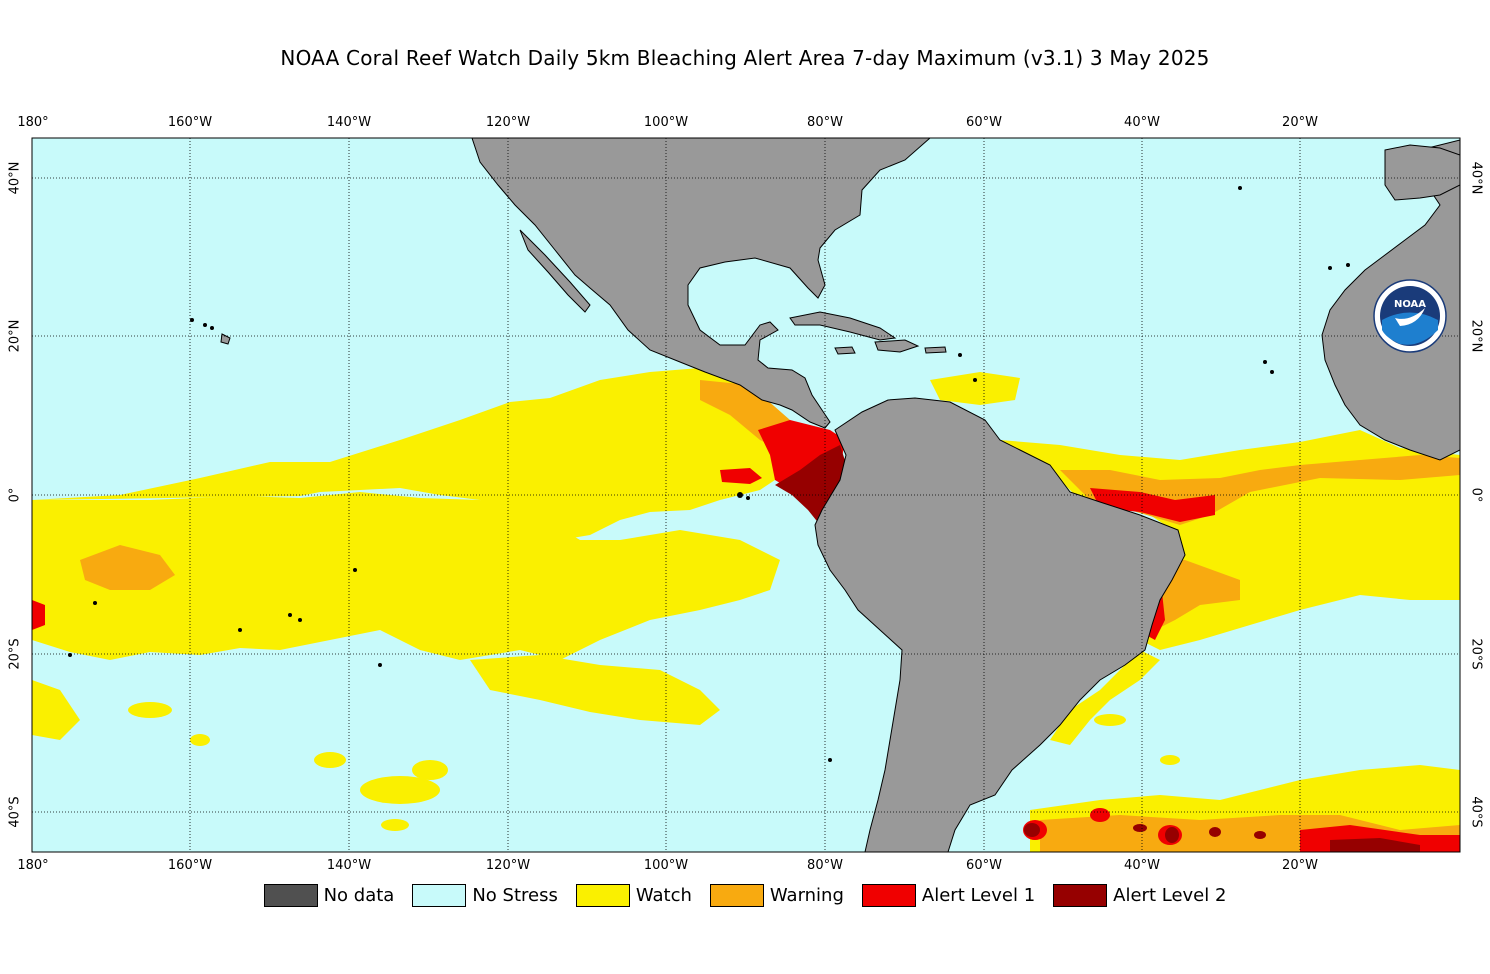 The image size is (1490, 974). I want to click on lon-tick-bottom: 120°W, so click(508, 865).